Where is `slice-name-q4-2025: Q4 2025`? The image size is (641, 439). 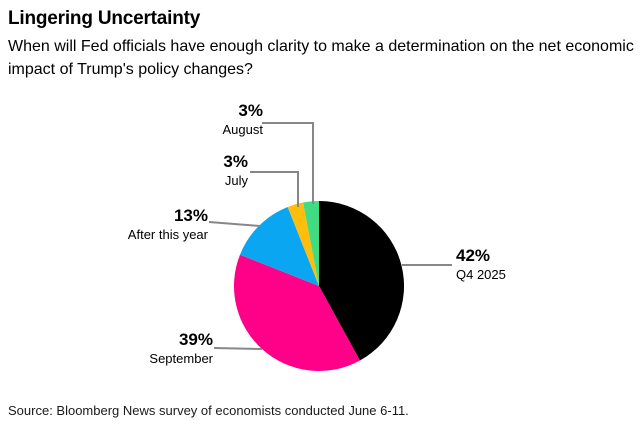
slice-name-q4-2025: Q4 2025 is located at coordinates (481, 274).